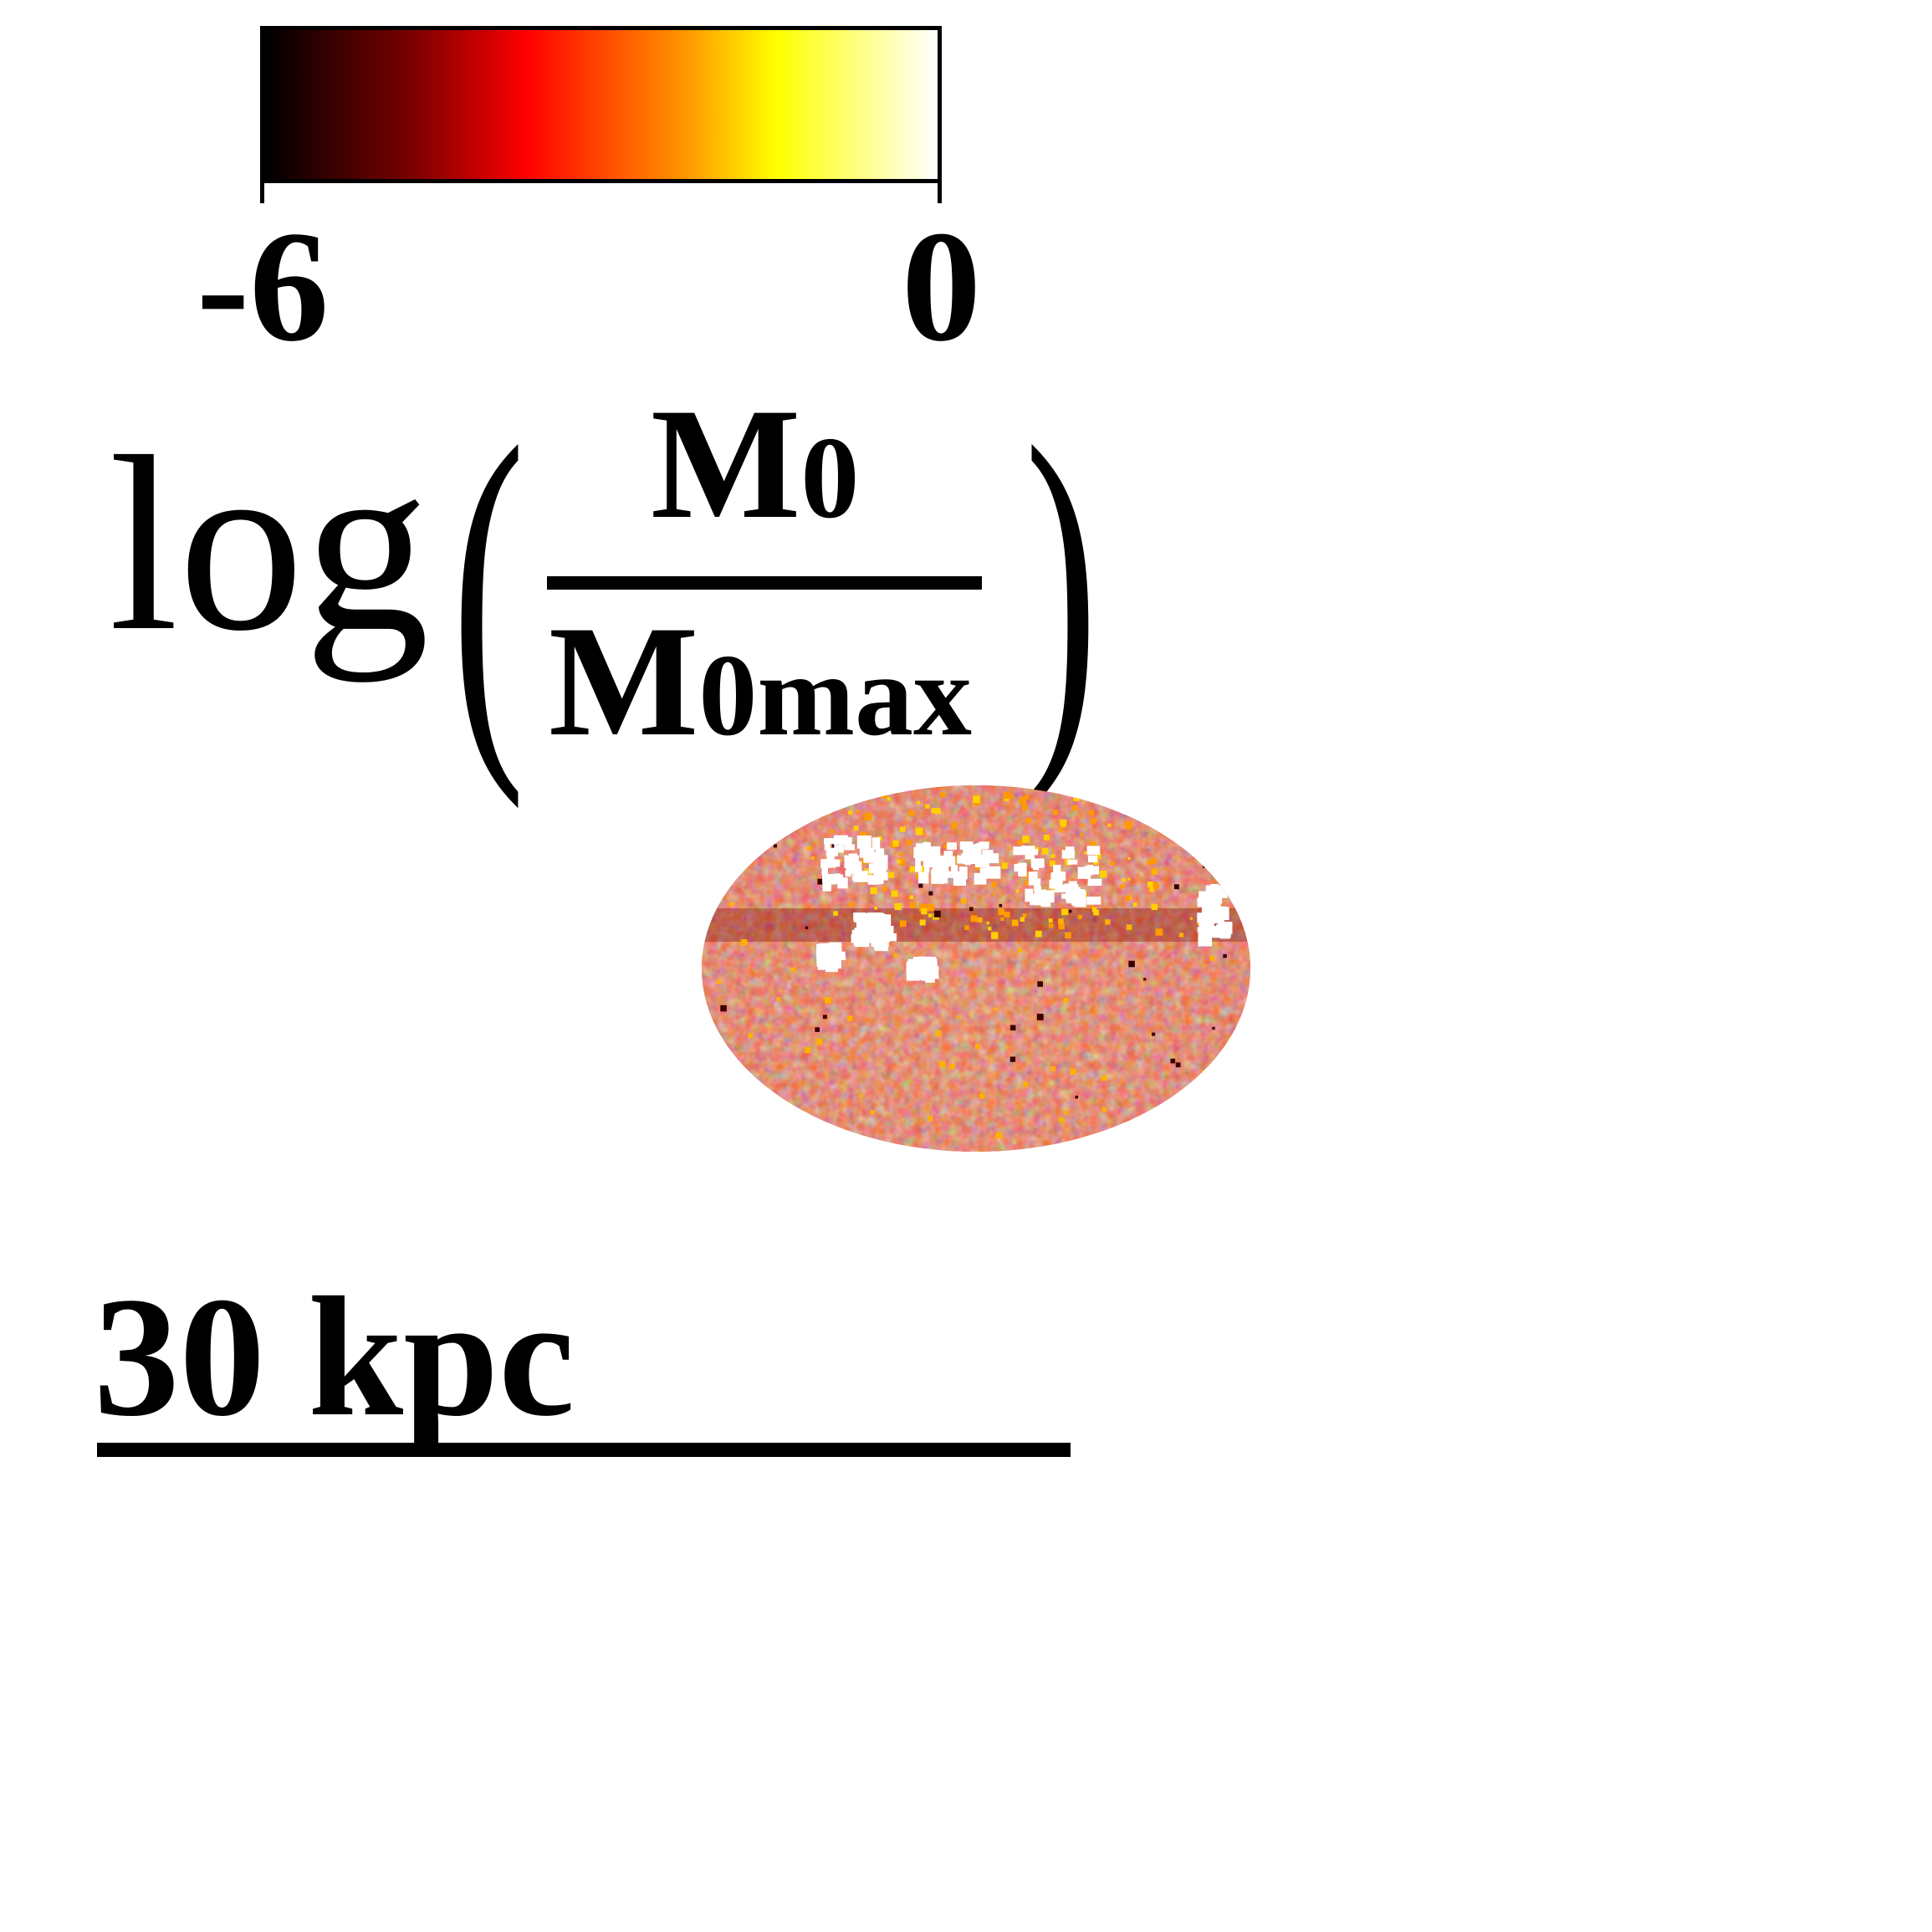 Image resolution: width=1932 pixels, height=1932 pixels. What do you see at coordinates (940, 193) in the screenshot?
I see `colorbar-tick-max` at bounding box center [940, 193].